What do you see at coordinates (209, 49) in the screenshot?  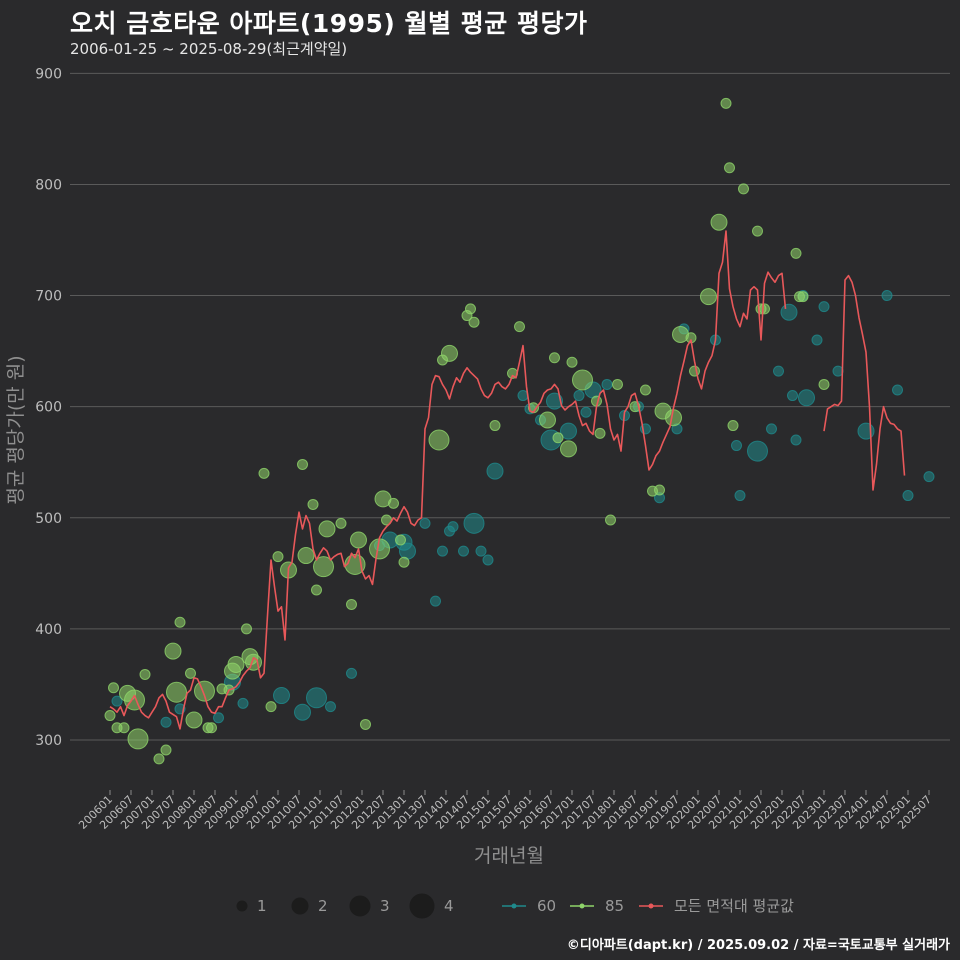 I see `chart-subtitle: 2006-01-25 ~ 2025-08-29(최근계약일)` at bounding box center [209, 49].